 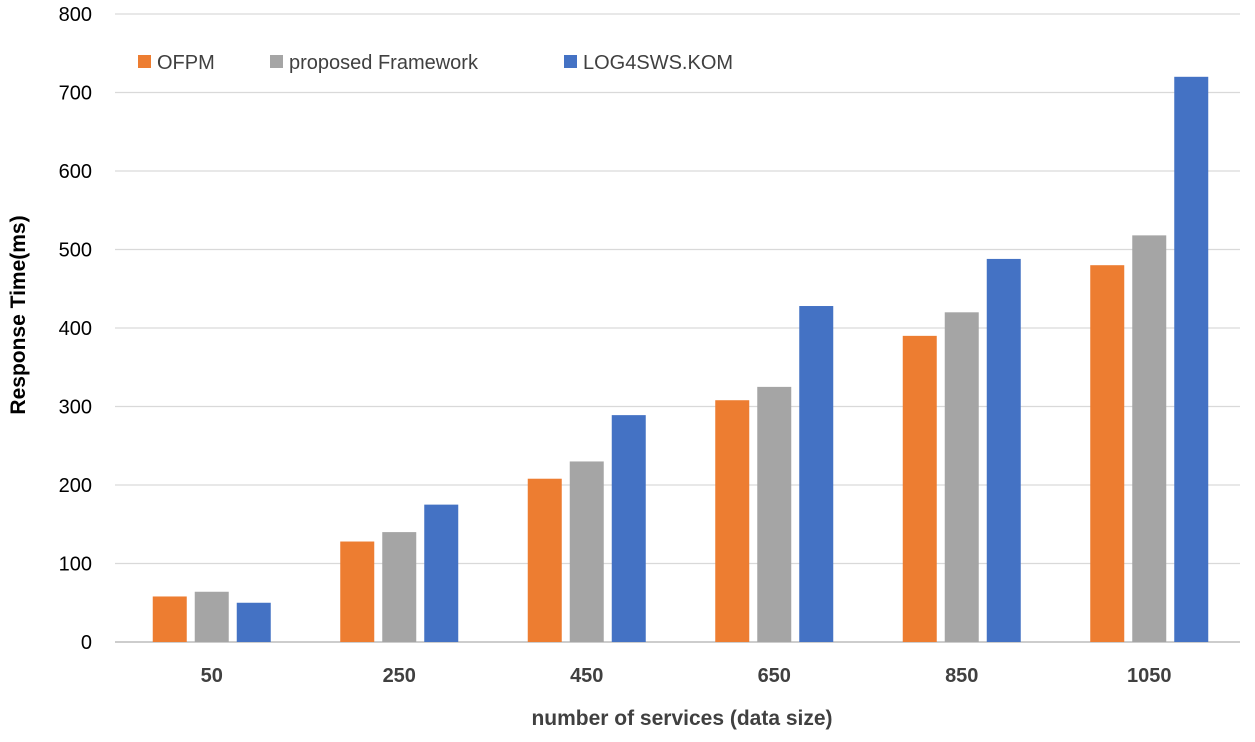 What do you see at coordinates (586, 676) in the screenshot?
I see `x-tick-label: 450` at bounding box center [586, 676].